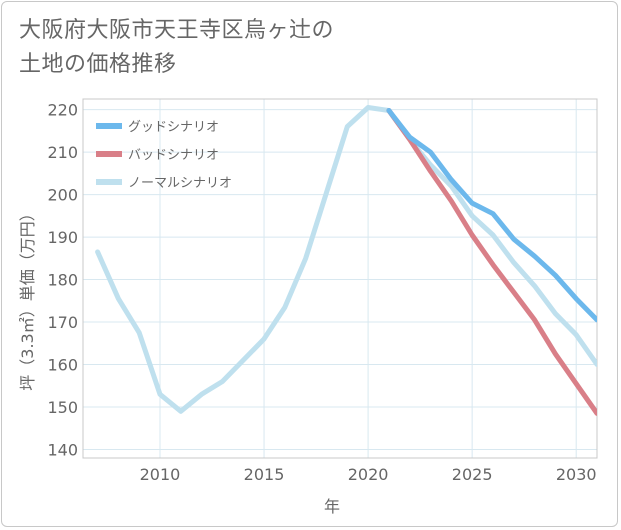  What do you see at coordinates (180, 183) in the screenshot?
I see `legend-label-normal: ノーマルシナリオ` at bounding box center [180, 183].